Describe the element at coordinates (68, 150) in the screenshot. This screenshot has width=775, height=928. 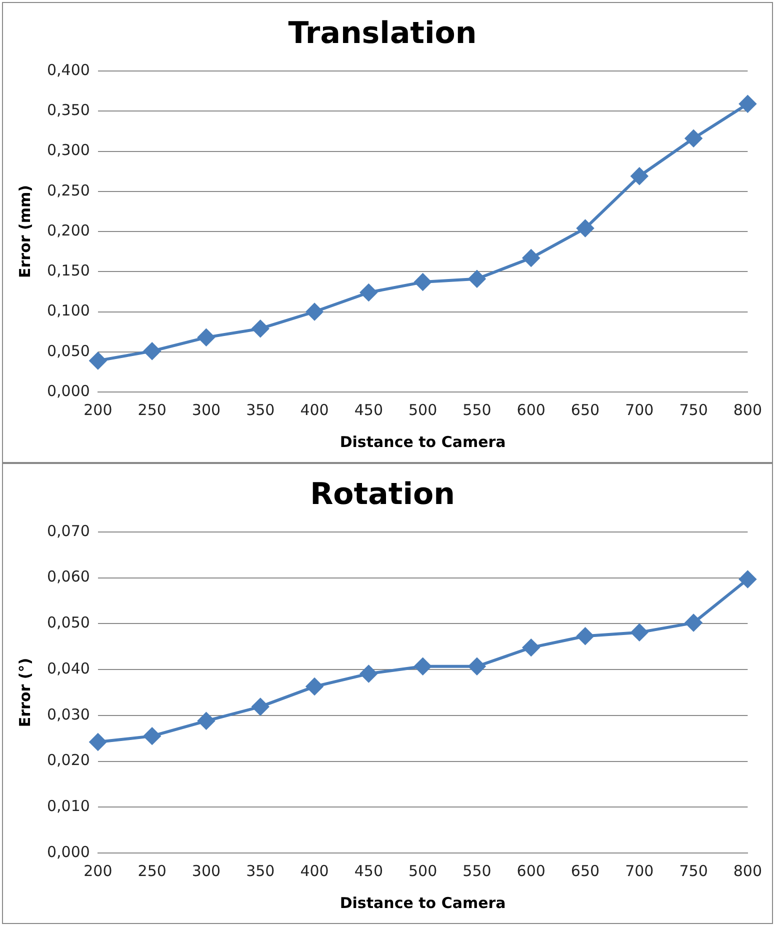
I see `y-tick-label: 0,300` at that location.